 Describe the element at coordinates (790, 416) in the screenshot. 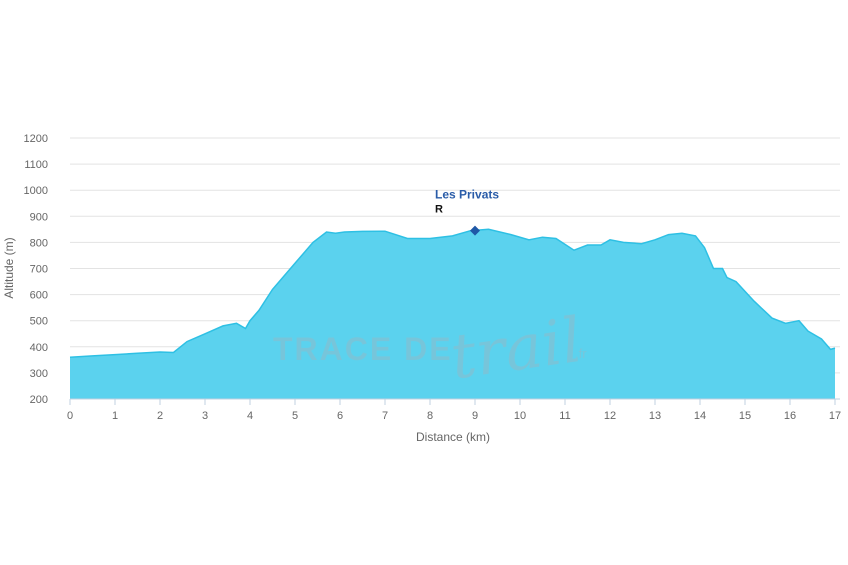

I see `x-tick-label: 16` at that location.